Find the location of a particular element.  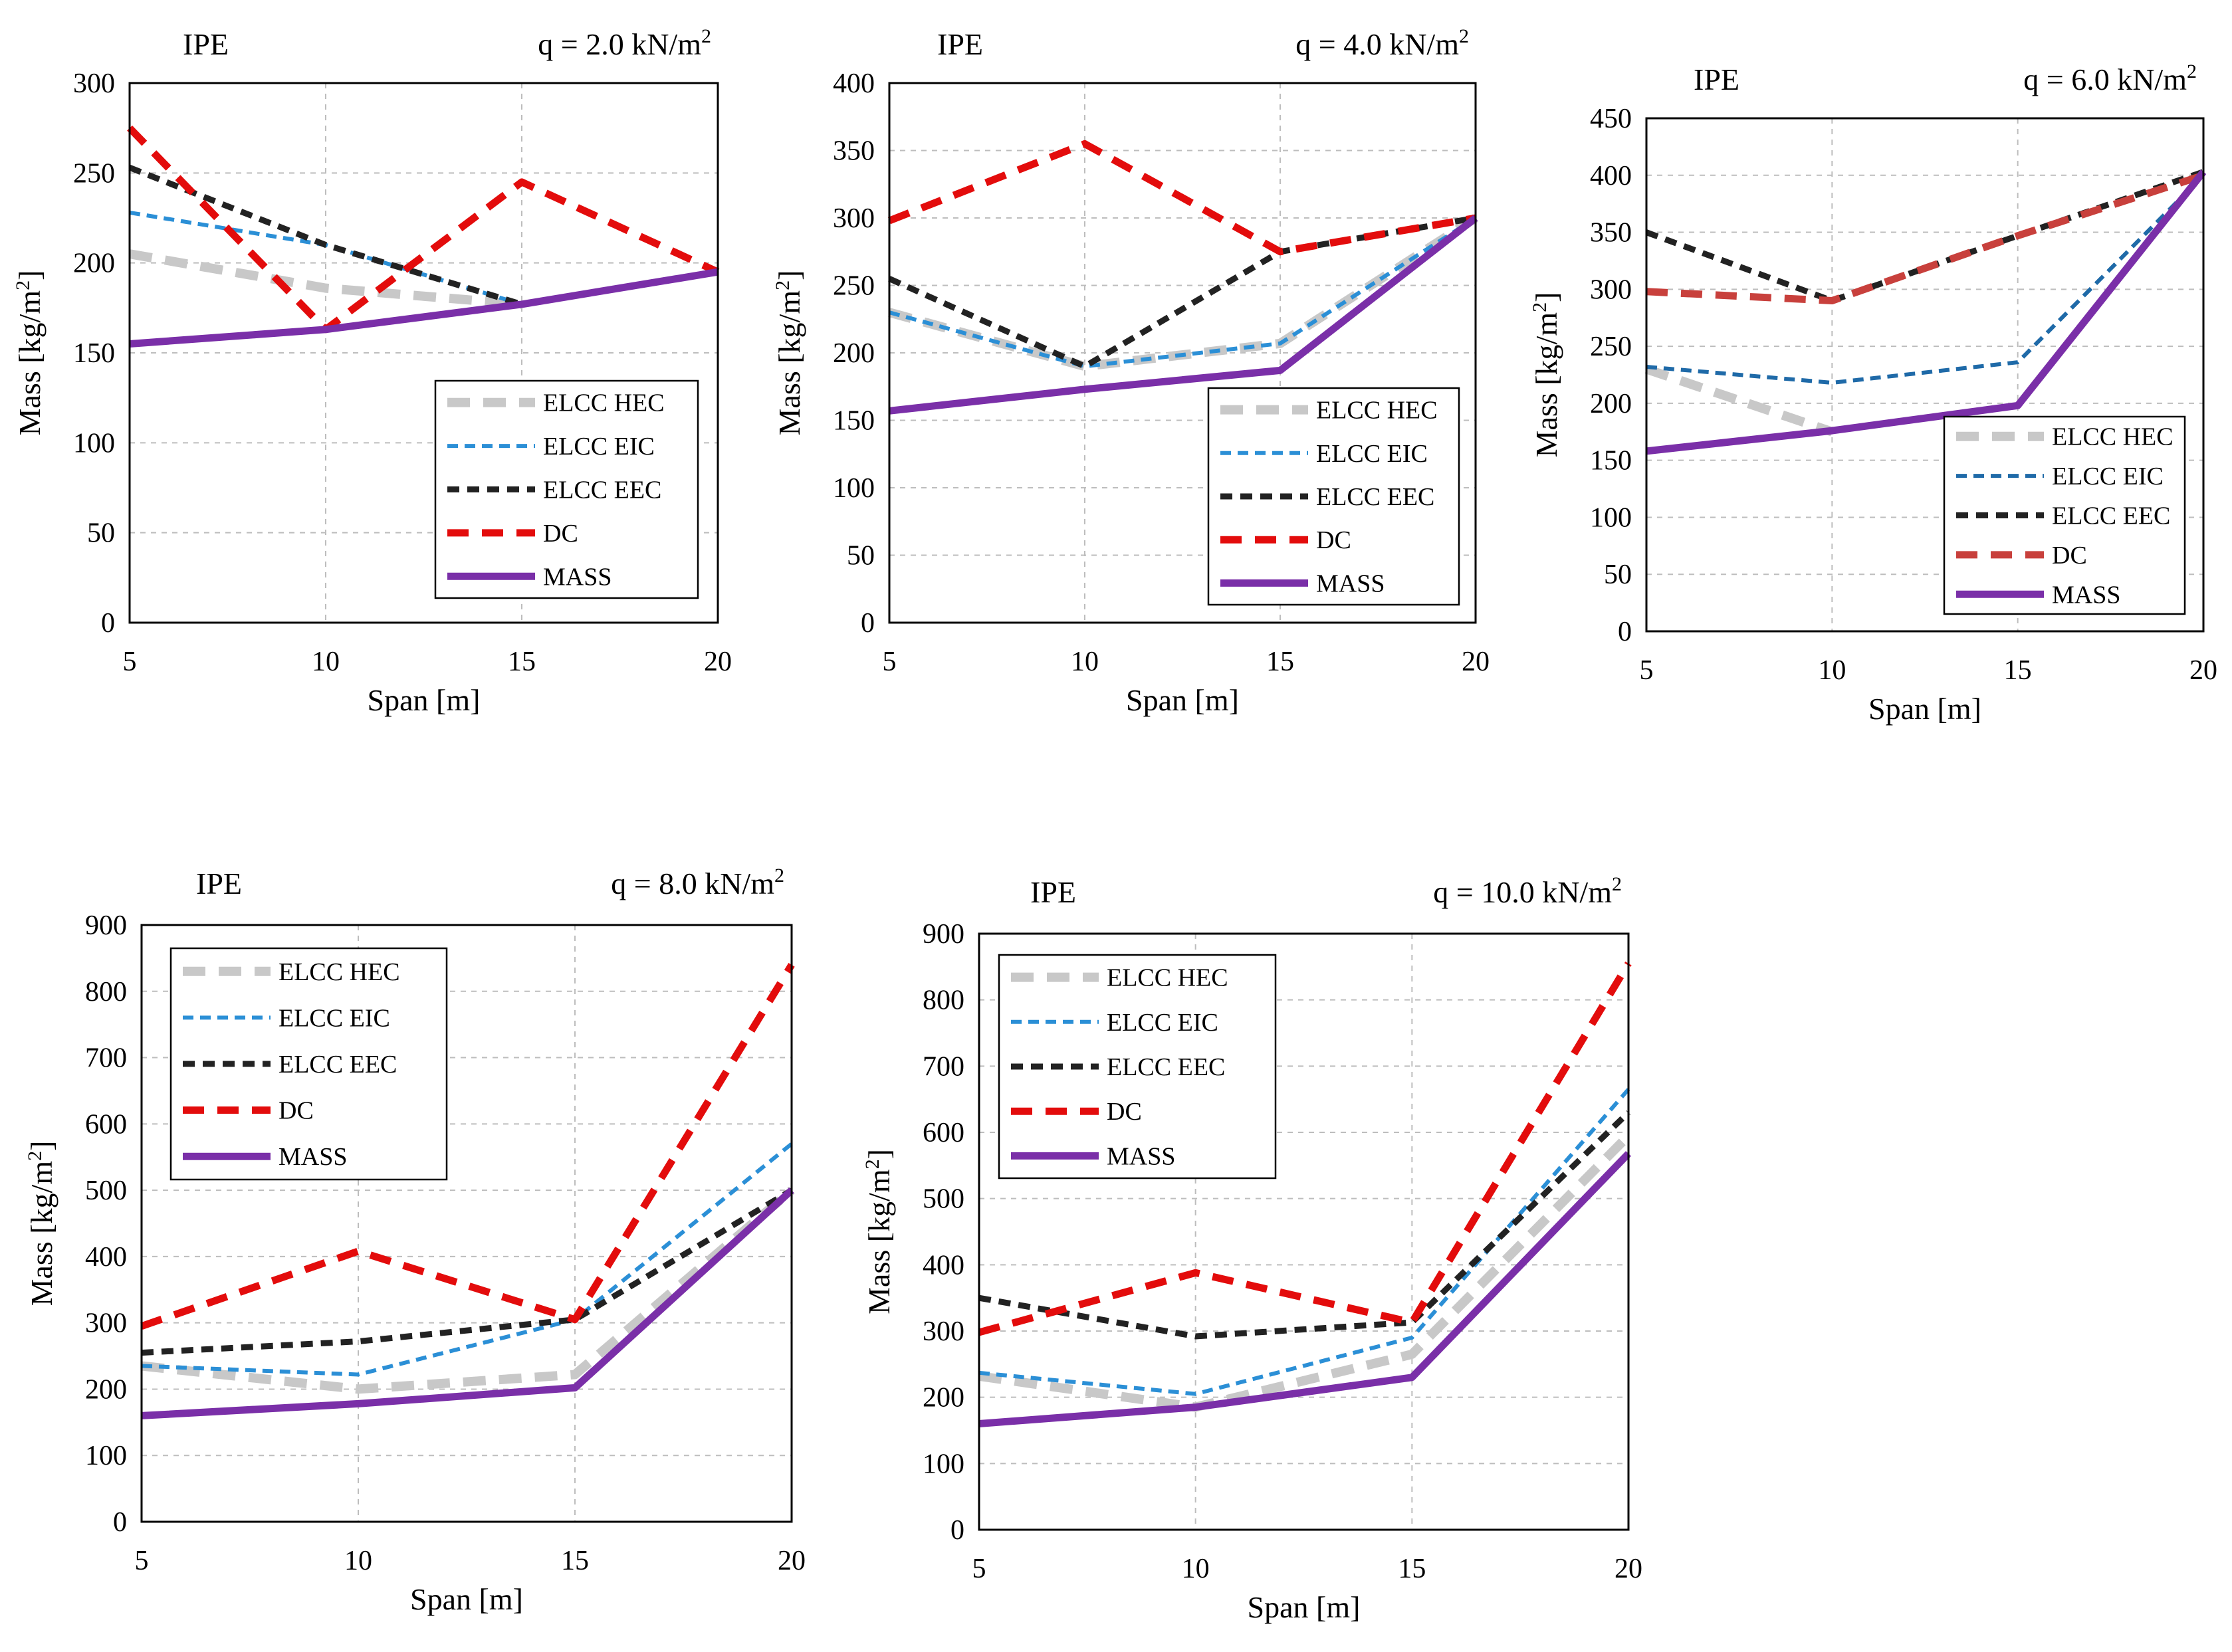

chart-title-right: q = 10.0 kN/m2 is located at coordinates (1528, 891).